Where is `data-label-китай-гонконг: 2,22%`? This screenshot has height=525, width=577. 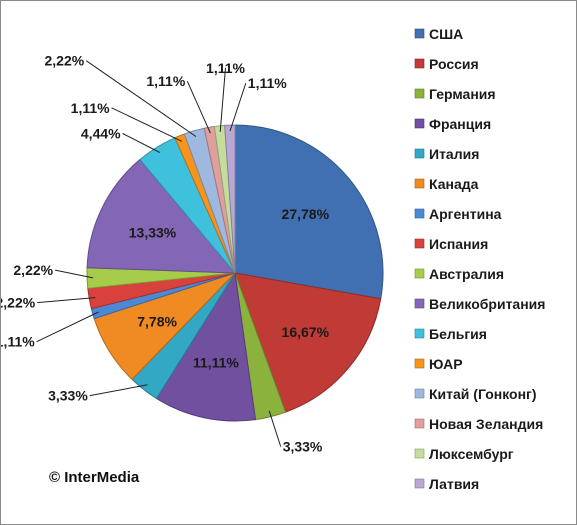 data-label-китай-гонконг: 2,22% is located at coordinates (64, 61).